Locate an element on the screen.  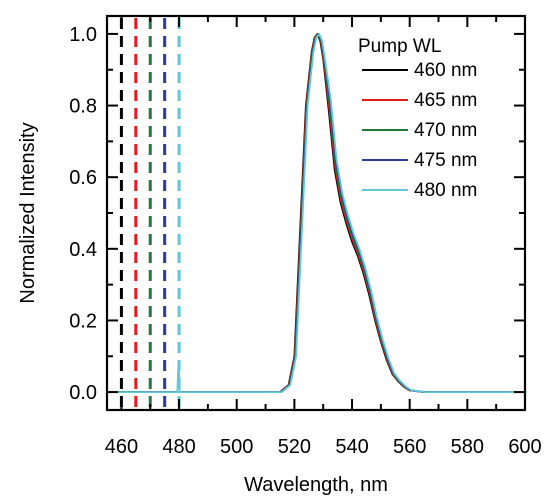
x-tick-label: 600 is located at coordinates (524, 447).